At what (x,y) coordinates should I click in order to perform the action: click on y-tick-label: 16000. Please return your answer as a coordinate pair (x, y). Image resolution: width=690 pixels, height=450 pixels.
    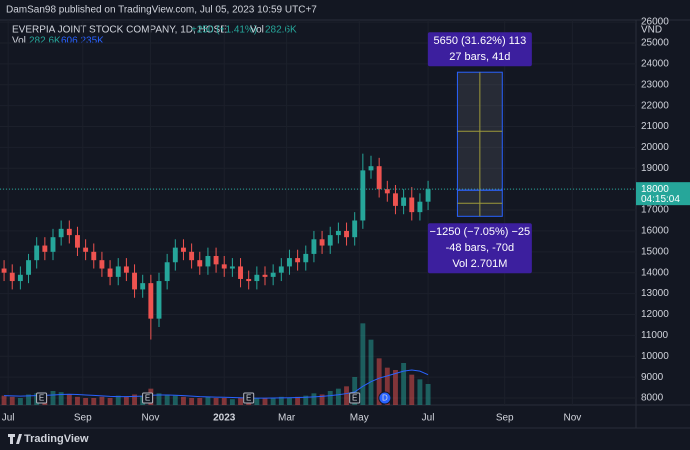
    Looking at the image, I should click on (655, 231).